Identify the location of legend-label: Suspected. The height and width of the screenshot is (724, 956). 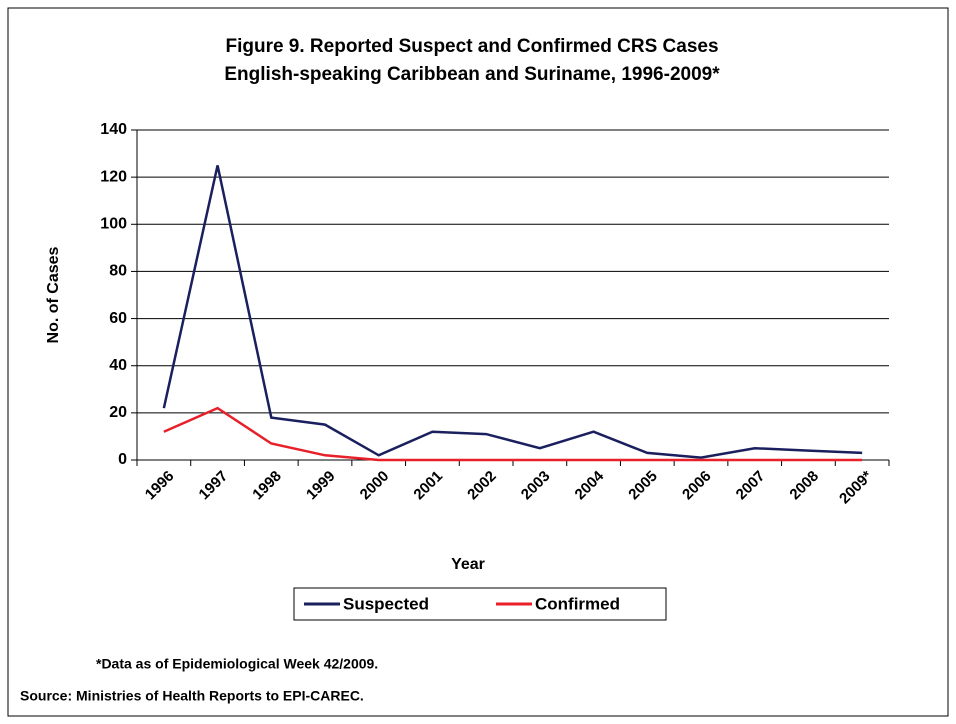
(386, 603).